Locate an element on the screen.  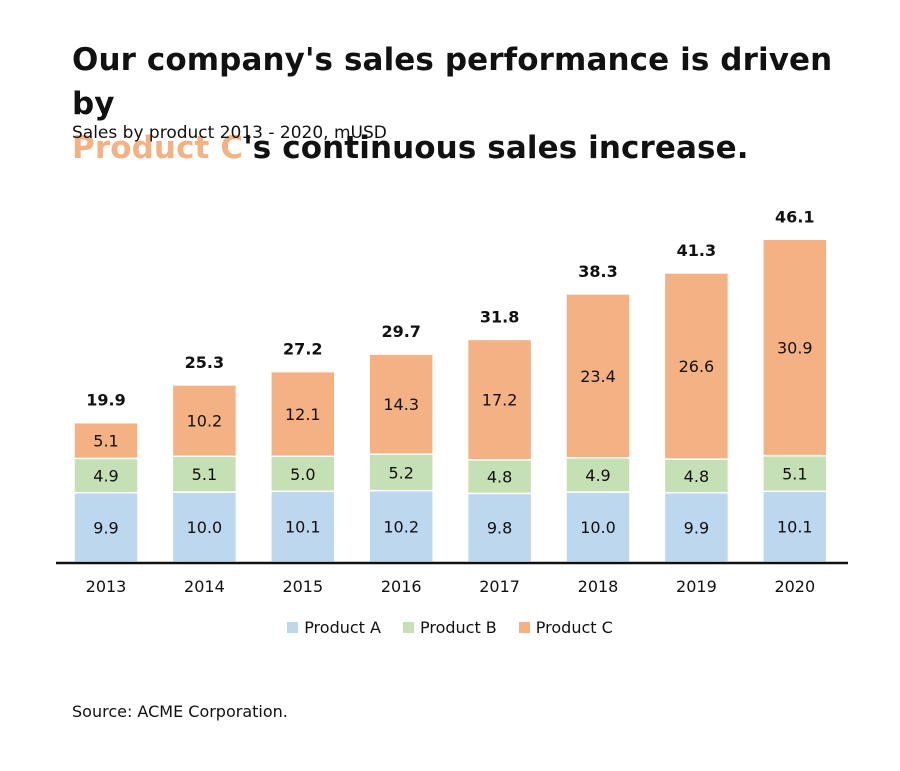
bar-product-c-2016 is located at coordinates (401, 404).